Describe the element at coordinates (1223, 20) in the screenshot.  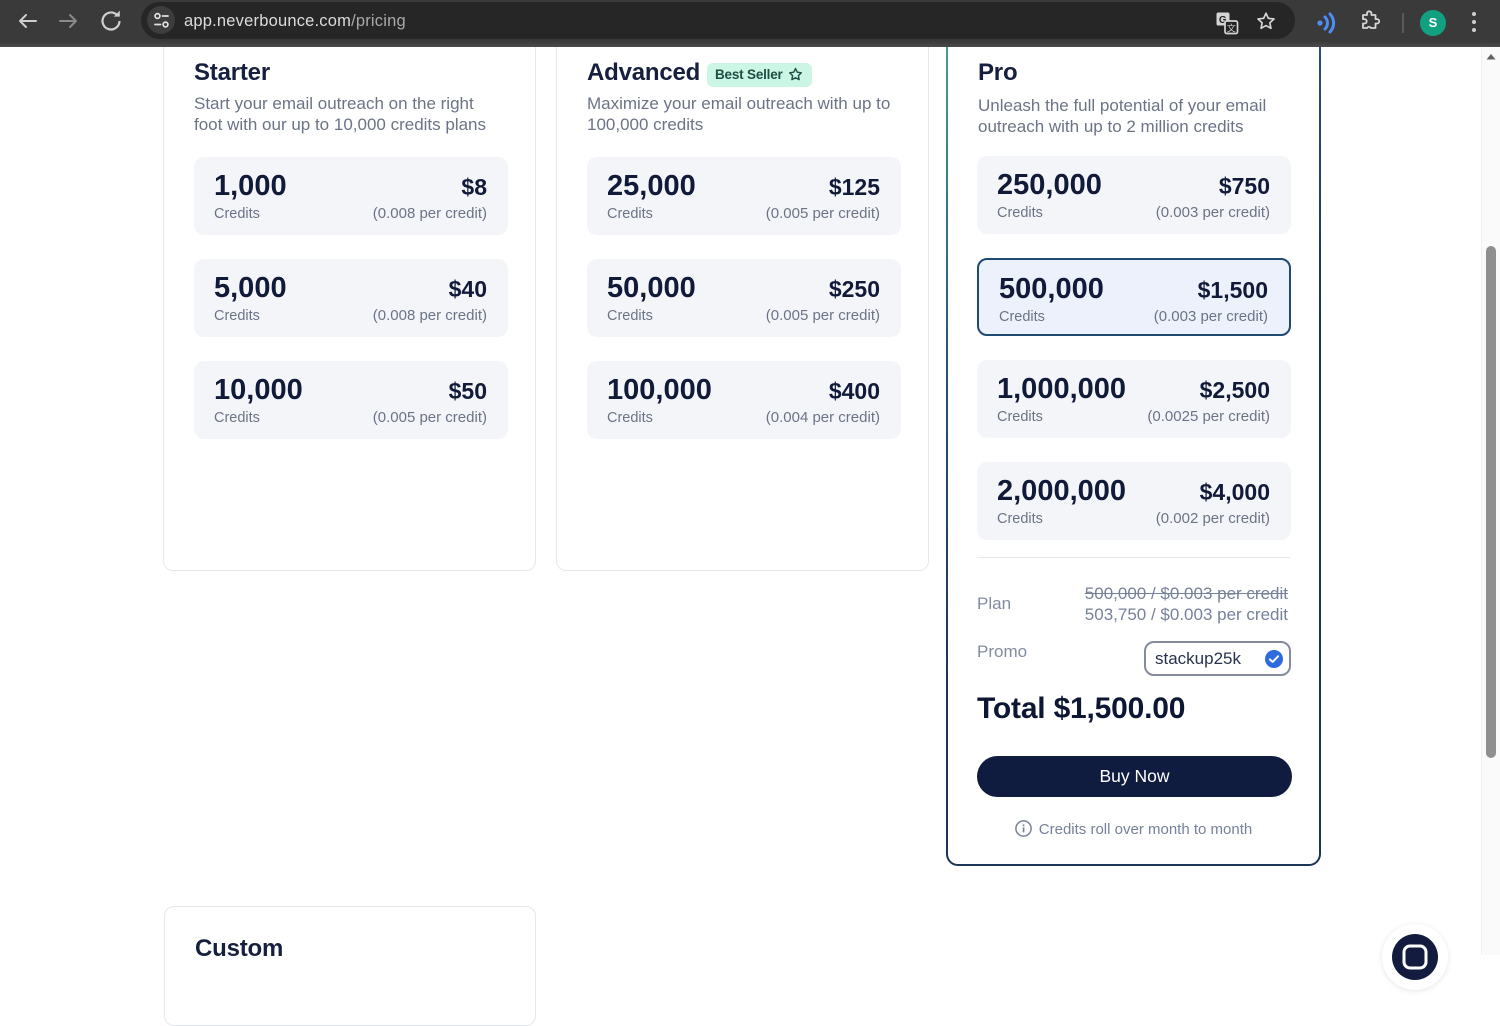
I see `svg-text: G` at that location.